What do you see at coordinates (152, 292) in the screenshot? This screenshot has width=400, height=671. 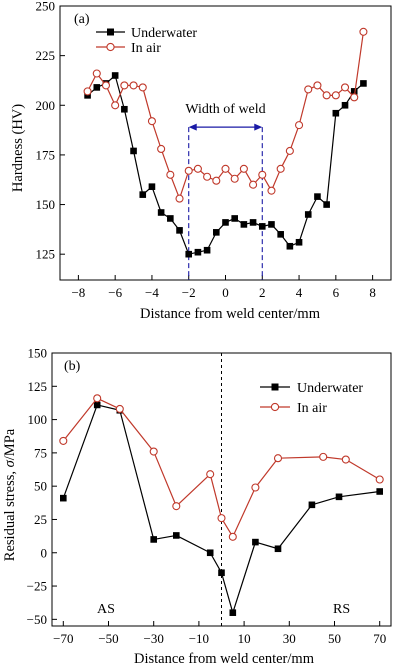 I see `x-tick-label: −4` at bounding box center [152, 292].